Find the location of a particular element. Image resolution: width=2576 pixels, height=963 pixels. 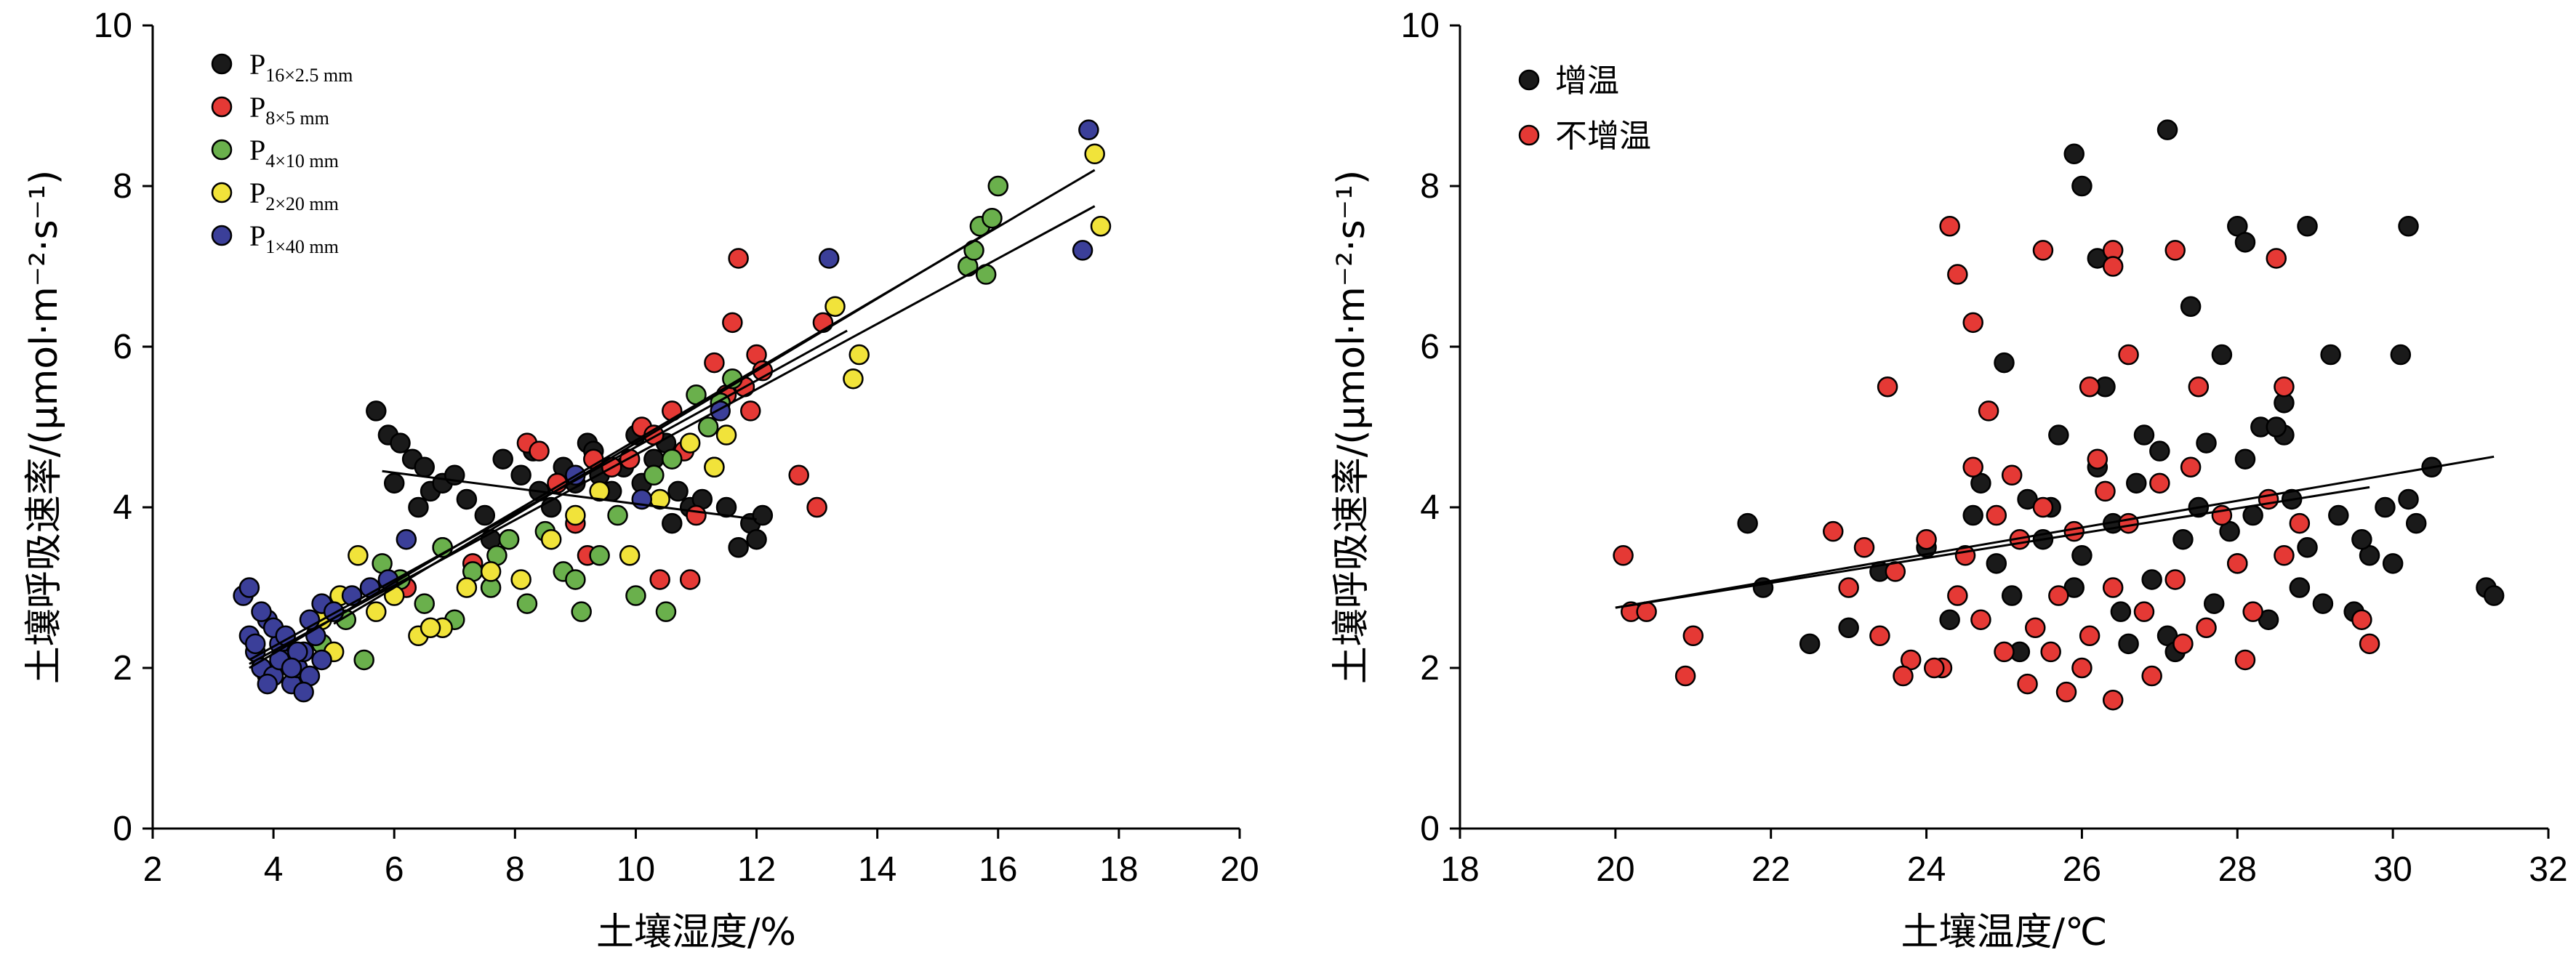

legend-label: P2×20 mm is located at coordinates (294, 195).